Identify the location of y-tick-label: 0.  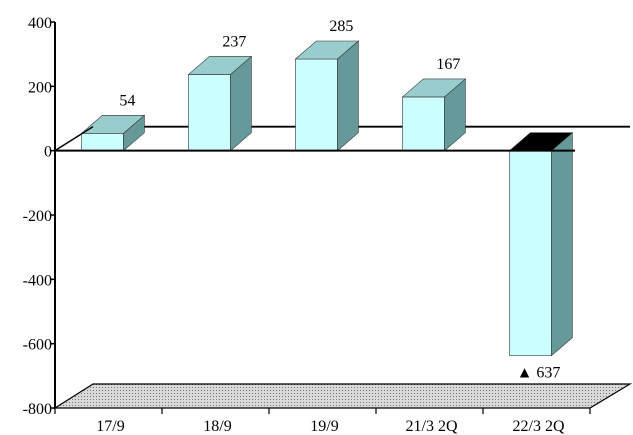
(48, 152).